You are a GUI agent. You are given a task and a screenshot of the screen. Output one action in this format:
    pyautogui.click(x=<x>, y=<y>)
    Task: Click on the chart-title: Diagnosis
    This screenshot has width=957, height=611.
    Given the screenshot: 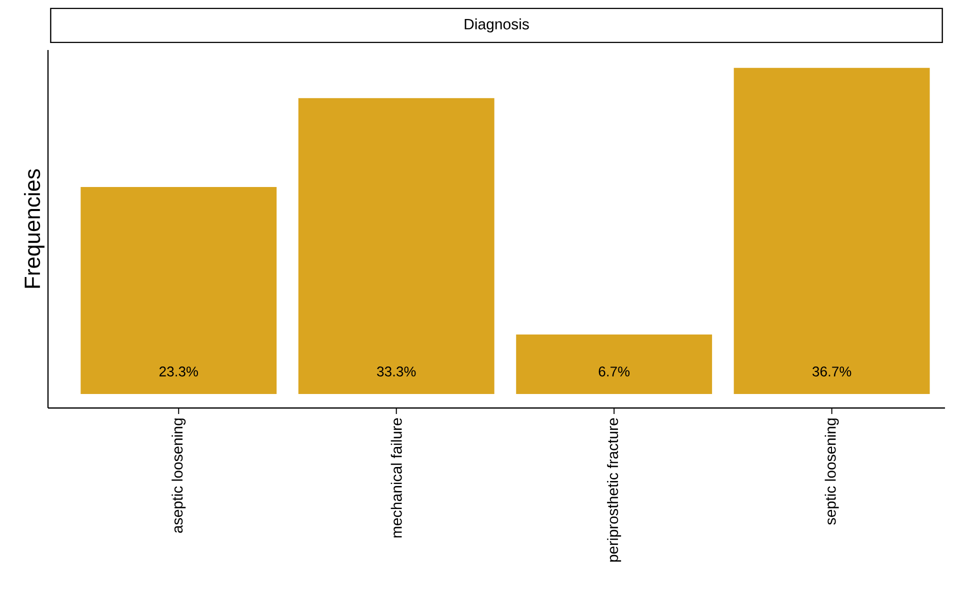 What is the action you would take?
    pyautogui.click(x=496, y=25)
    